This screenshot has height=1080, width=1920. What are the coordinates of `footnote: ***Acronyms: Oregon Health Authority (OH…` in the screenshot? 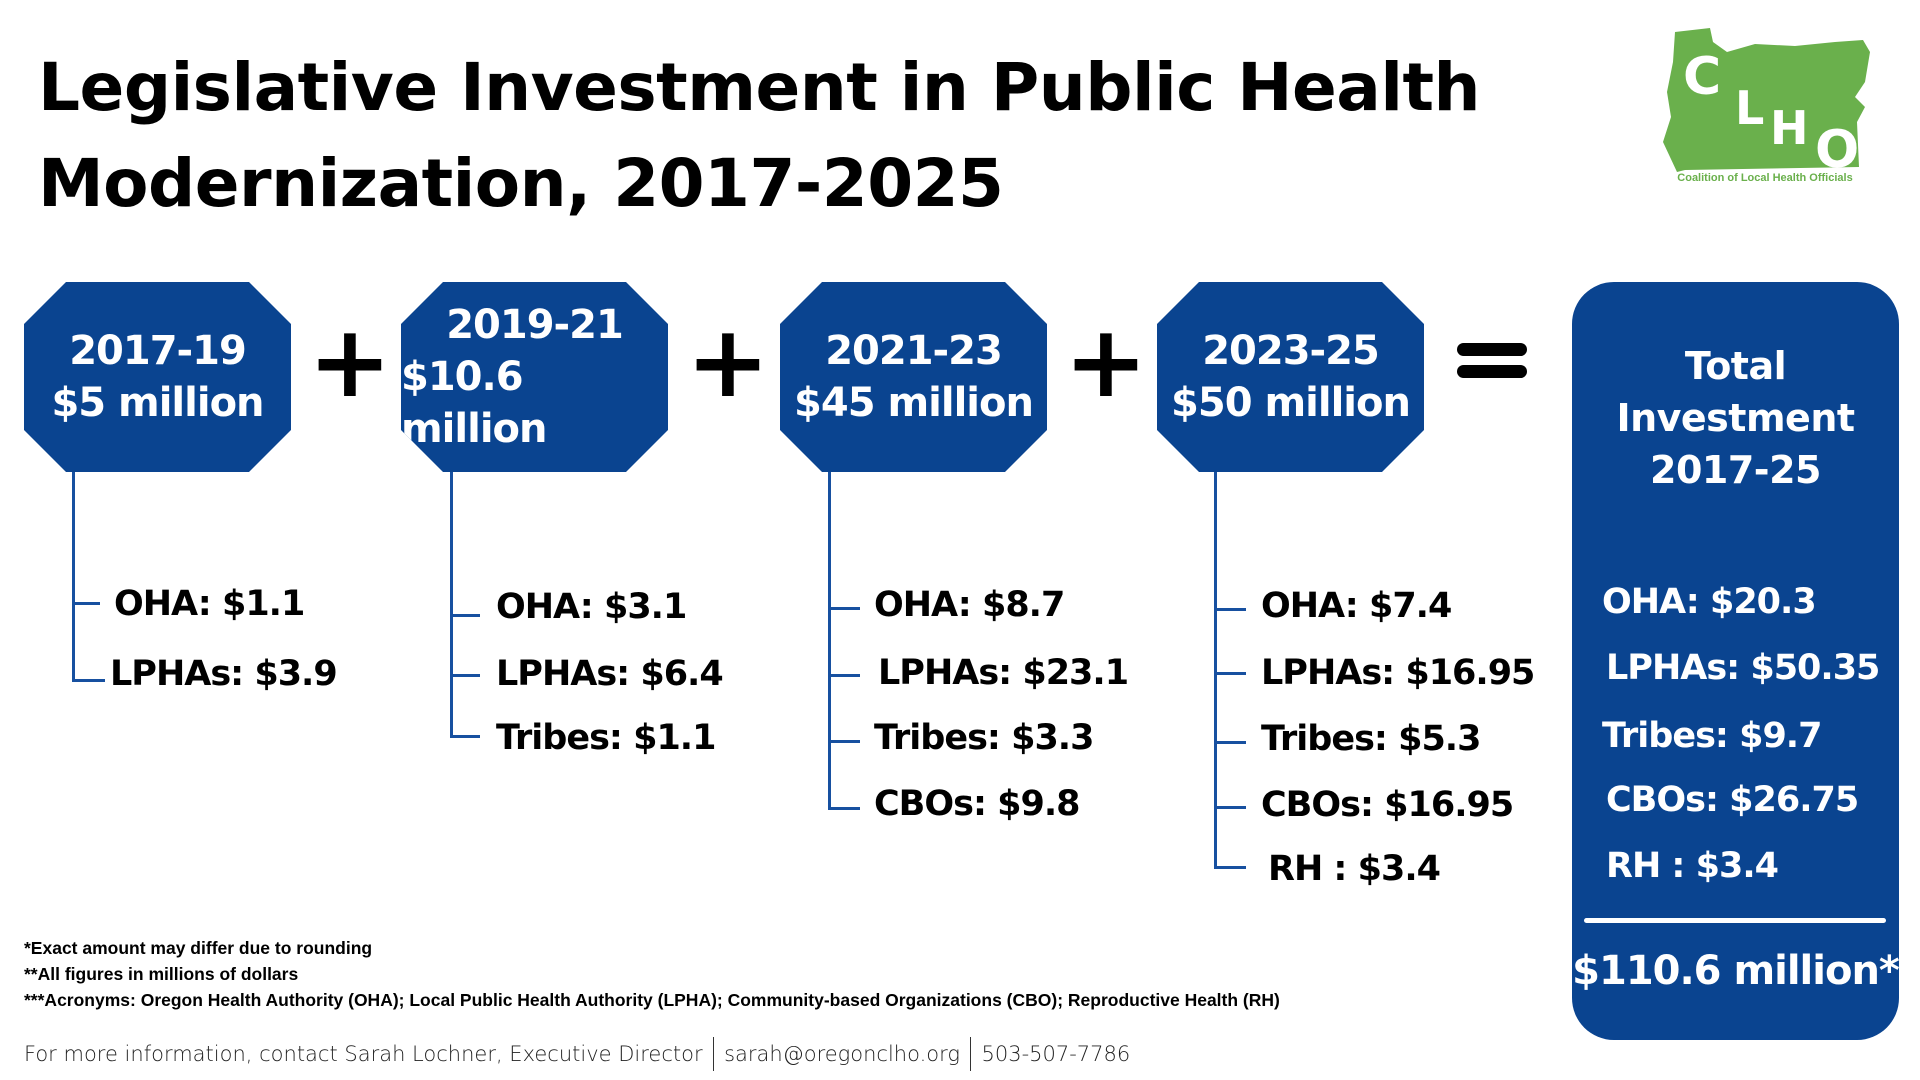 It's located at (652, 1000).